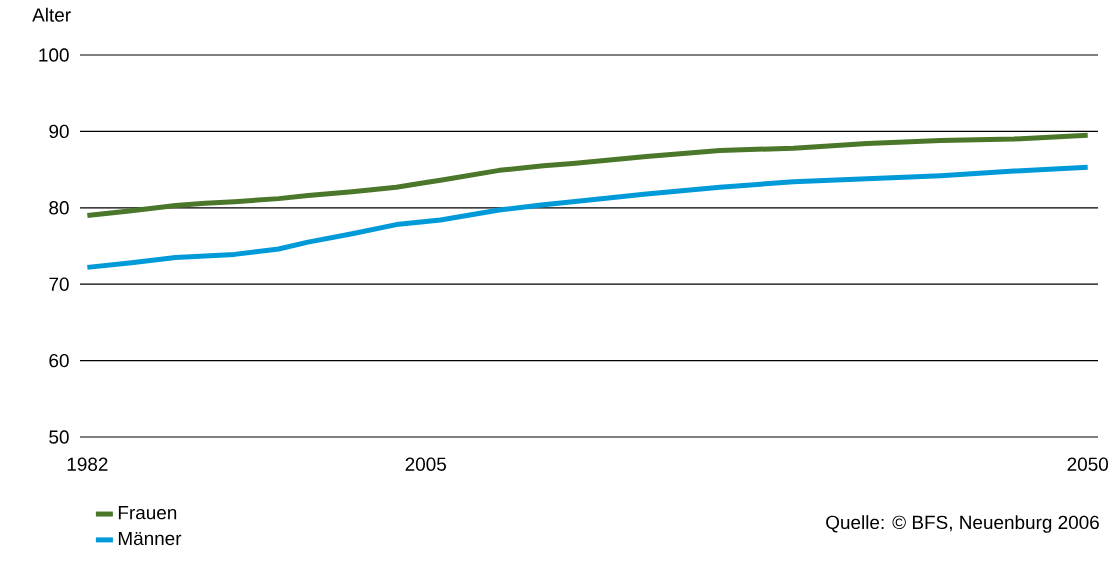 This screenshot has width=1111, height=572. Describe the element at coordinates (87, 464) in the screenshot. I see `x-tick-label: 1982` at that location.